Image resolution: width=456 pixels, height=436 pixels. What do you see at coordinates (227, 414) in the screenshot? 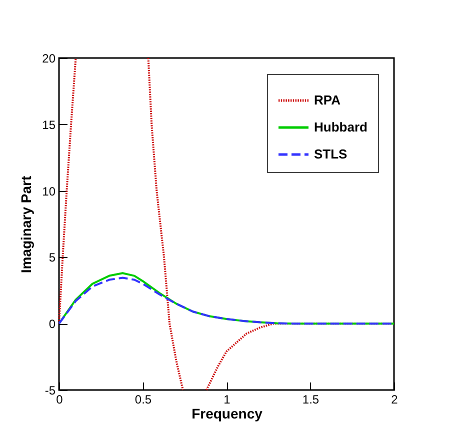
I see `x-axis-title: Frequency` at bounding box center [227, 414].